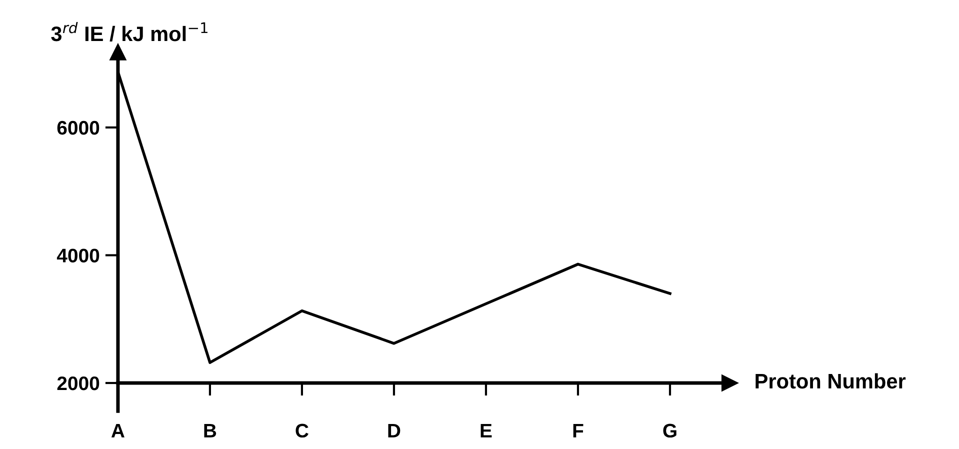  Describe the element at coordinates (78, 127) in the screenshot. I see `y-tick-label: 6000` at that location.